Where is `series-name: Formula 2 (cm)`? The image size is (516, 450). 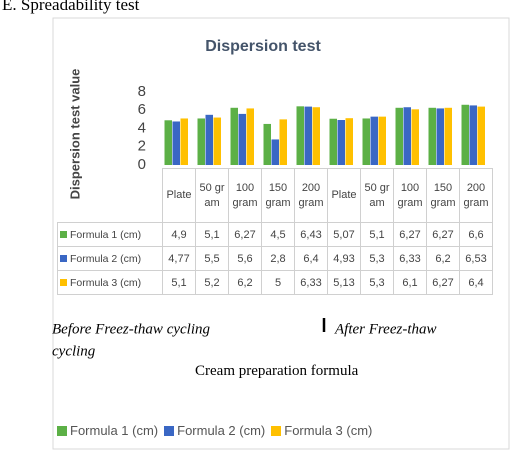
series-name: Formula 2 (cm) is located at coordinates (106, 258).